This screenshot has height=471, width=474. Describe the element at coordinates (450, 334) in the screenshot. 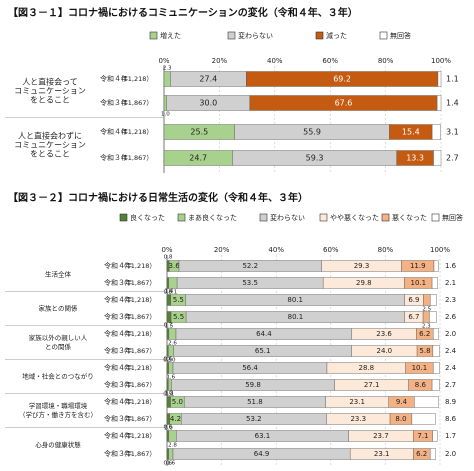

I see `data-label: 2.0` at that location.